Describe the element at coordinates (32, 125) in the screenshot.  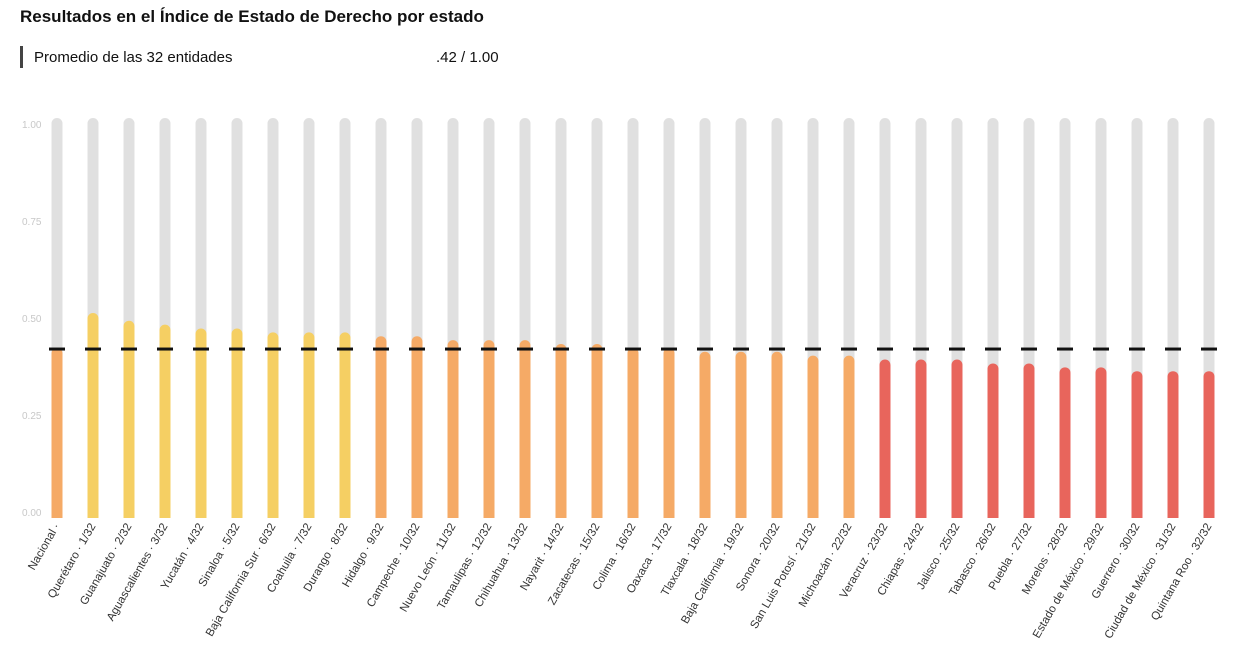
I see `y-tick-label: 1.00` at that location.